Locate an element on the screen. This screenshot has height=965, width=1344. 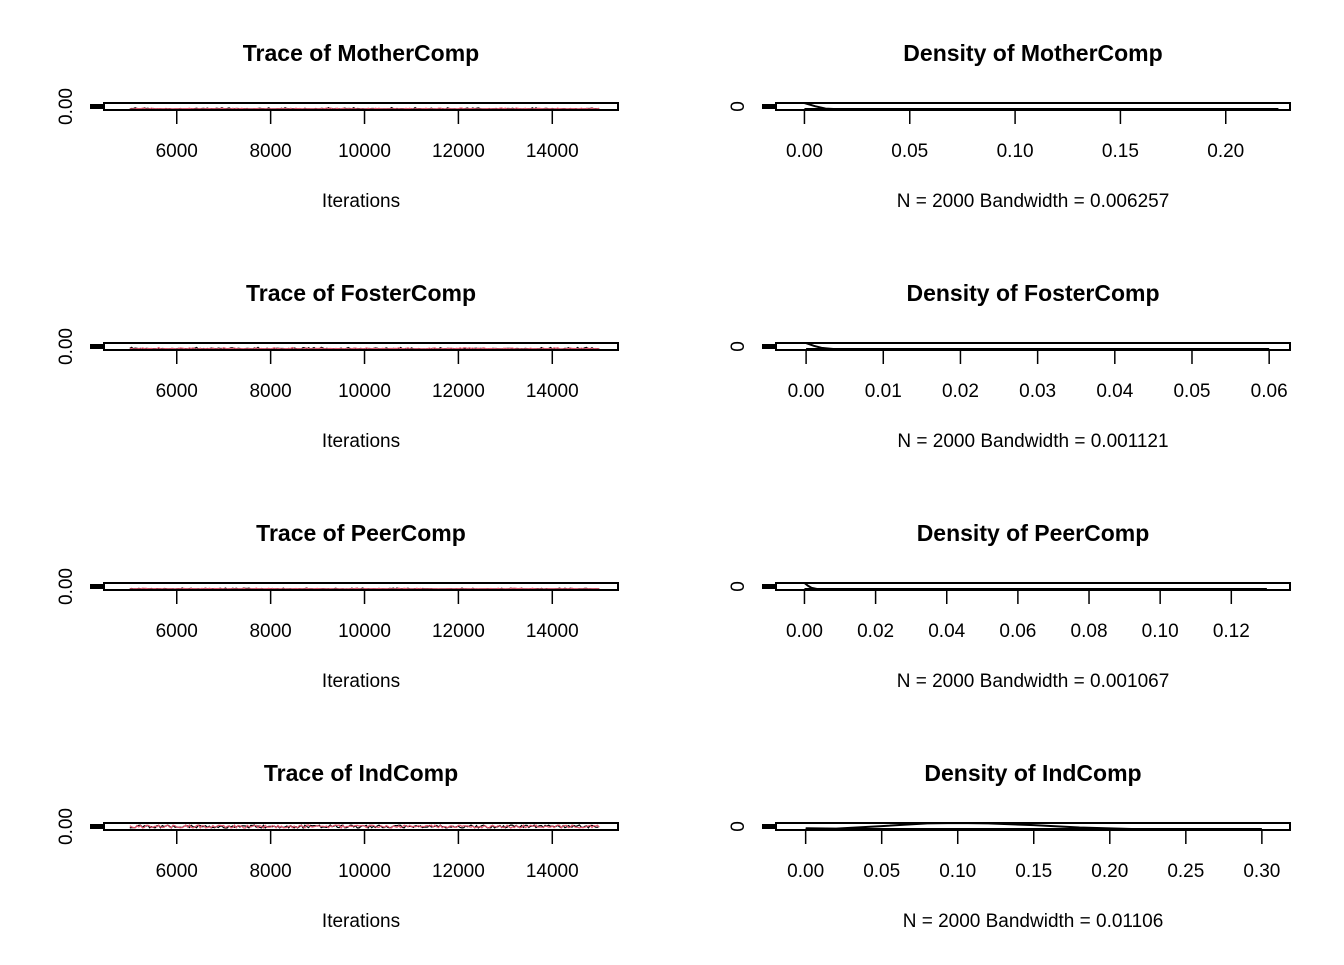
x-tick-label: 0.30 is located at coordinates (1261, 871).